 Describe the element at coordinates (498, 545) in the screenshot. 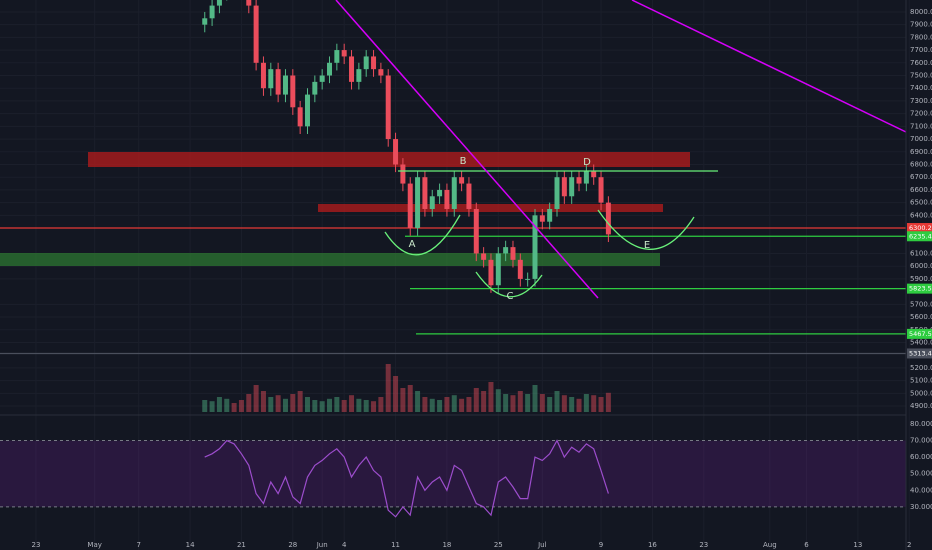

I see `x-tick-label: 25` at that location.